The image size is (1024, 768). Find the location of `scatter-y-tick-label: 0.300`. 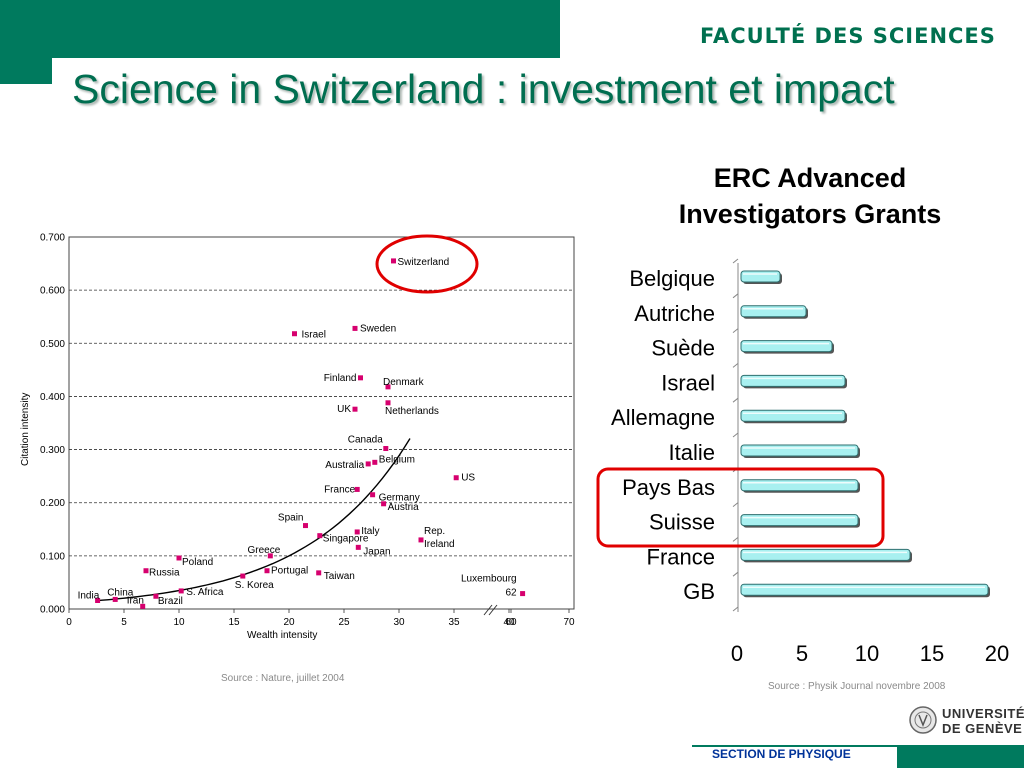

scatter-y-tick-label: 0.300 is located at coordinates (52, 450).